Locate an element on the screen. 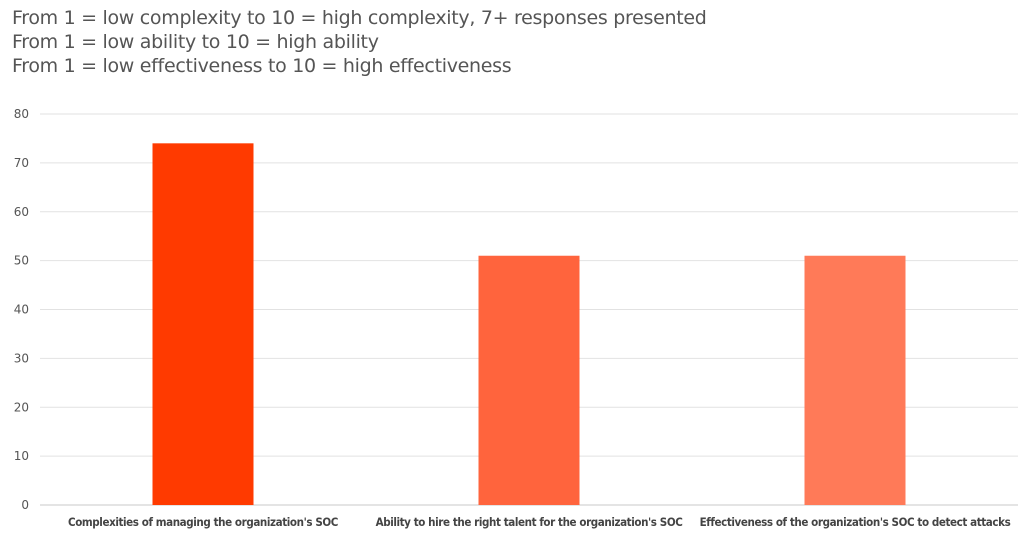 The image size is (1024, 553). y-tick-label: 10 is located at coordinates (21, 456).